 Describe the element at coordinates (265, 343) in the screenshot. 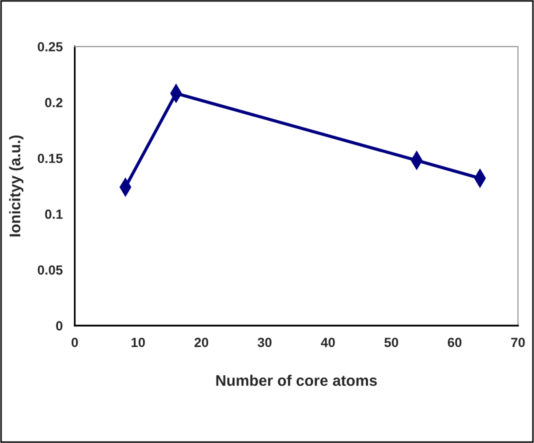

I see `x-tick-label: 30` at that location.